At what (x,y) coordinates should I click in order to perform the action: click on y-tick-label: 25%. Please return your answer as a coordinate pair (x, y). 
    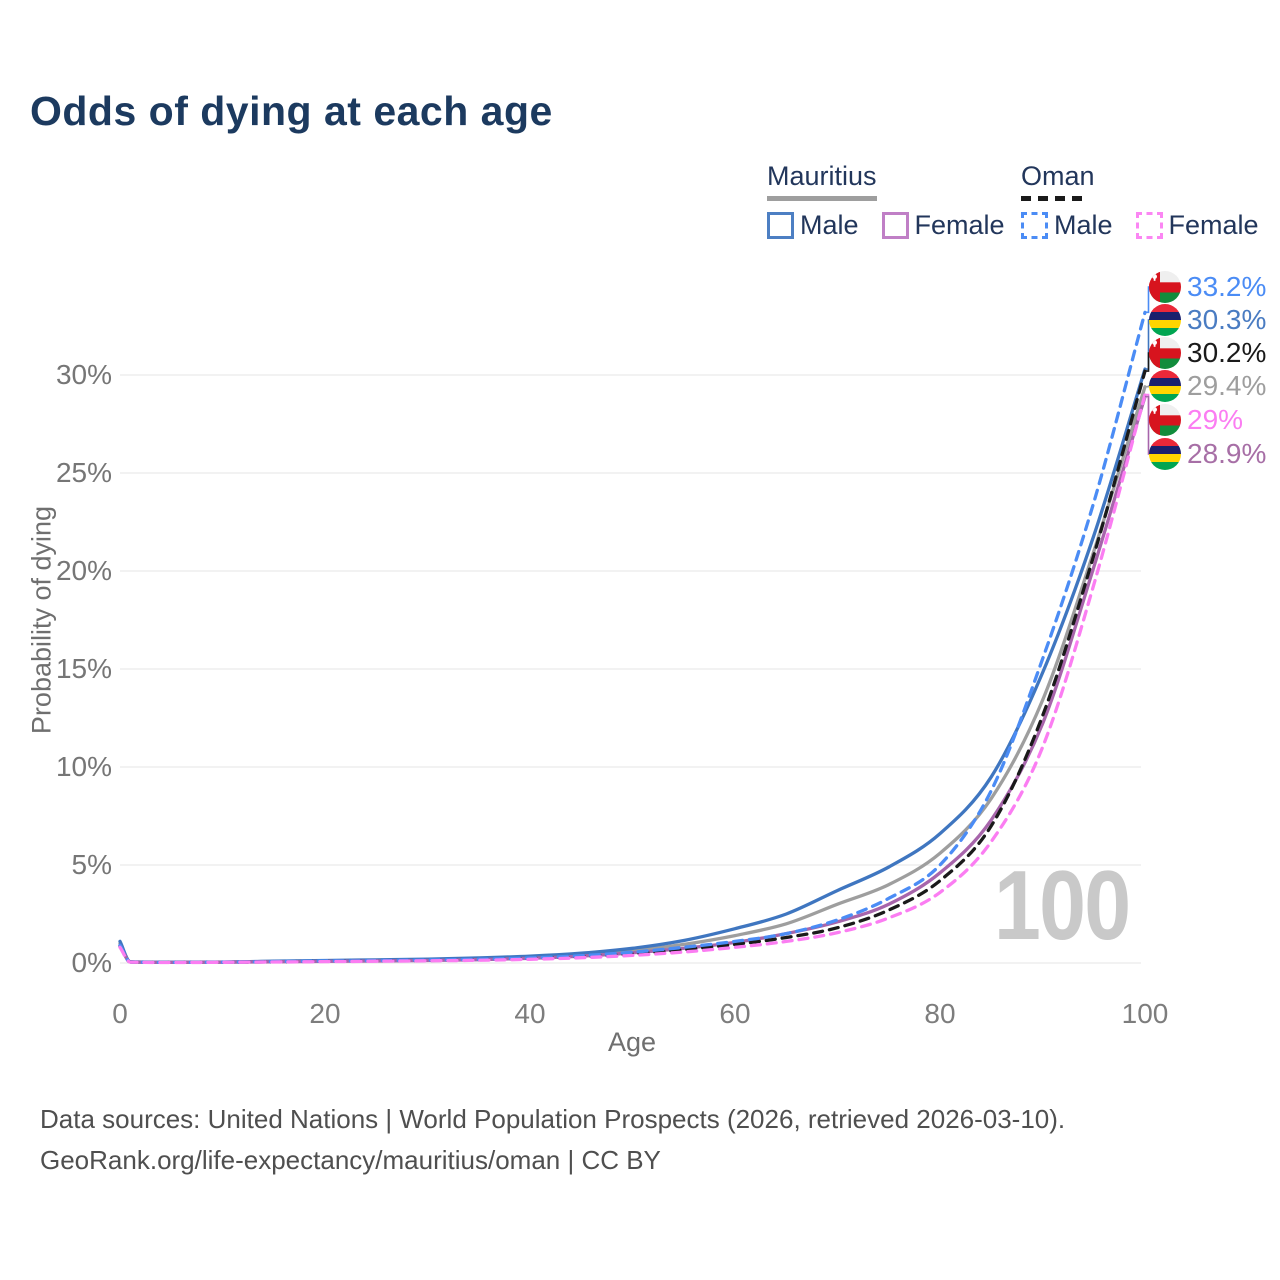
    Looking at the image, I should click on (83, 472).